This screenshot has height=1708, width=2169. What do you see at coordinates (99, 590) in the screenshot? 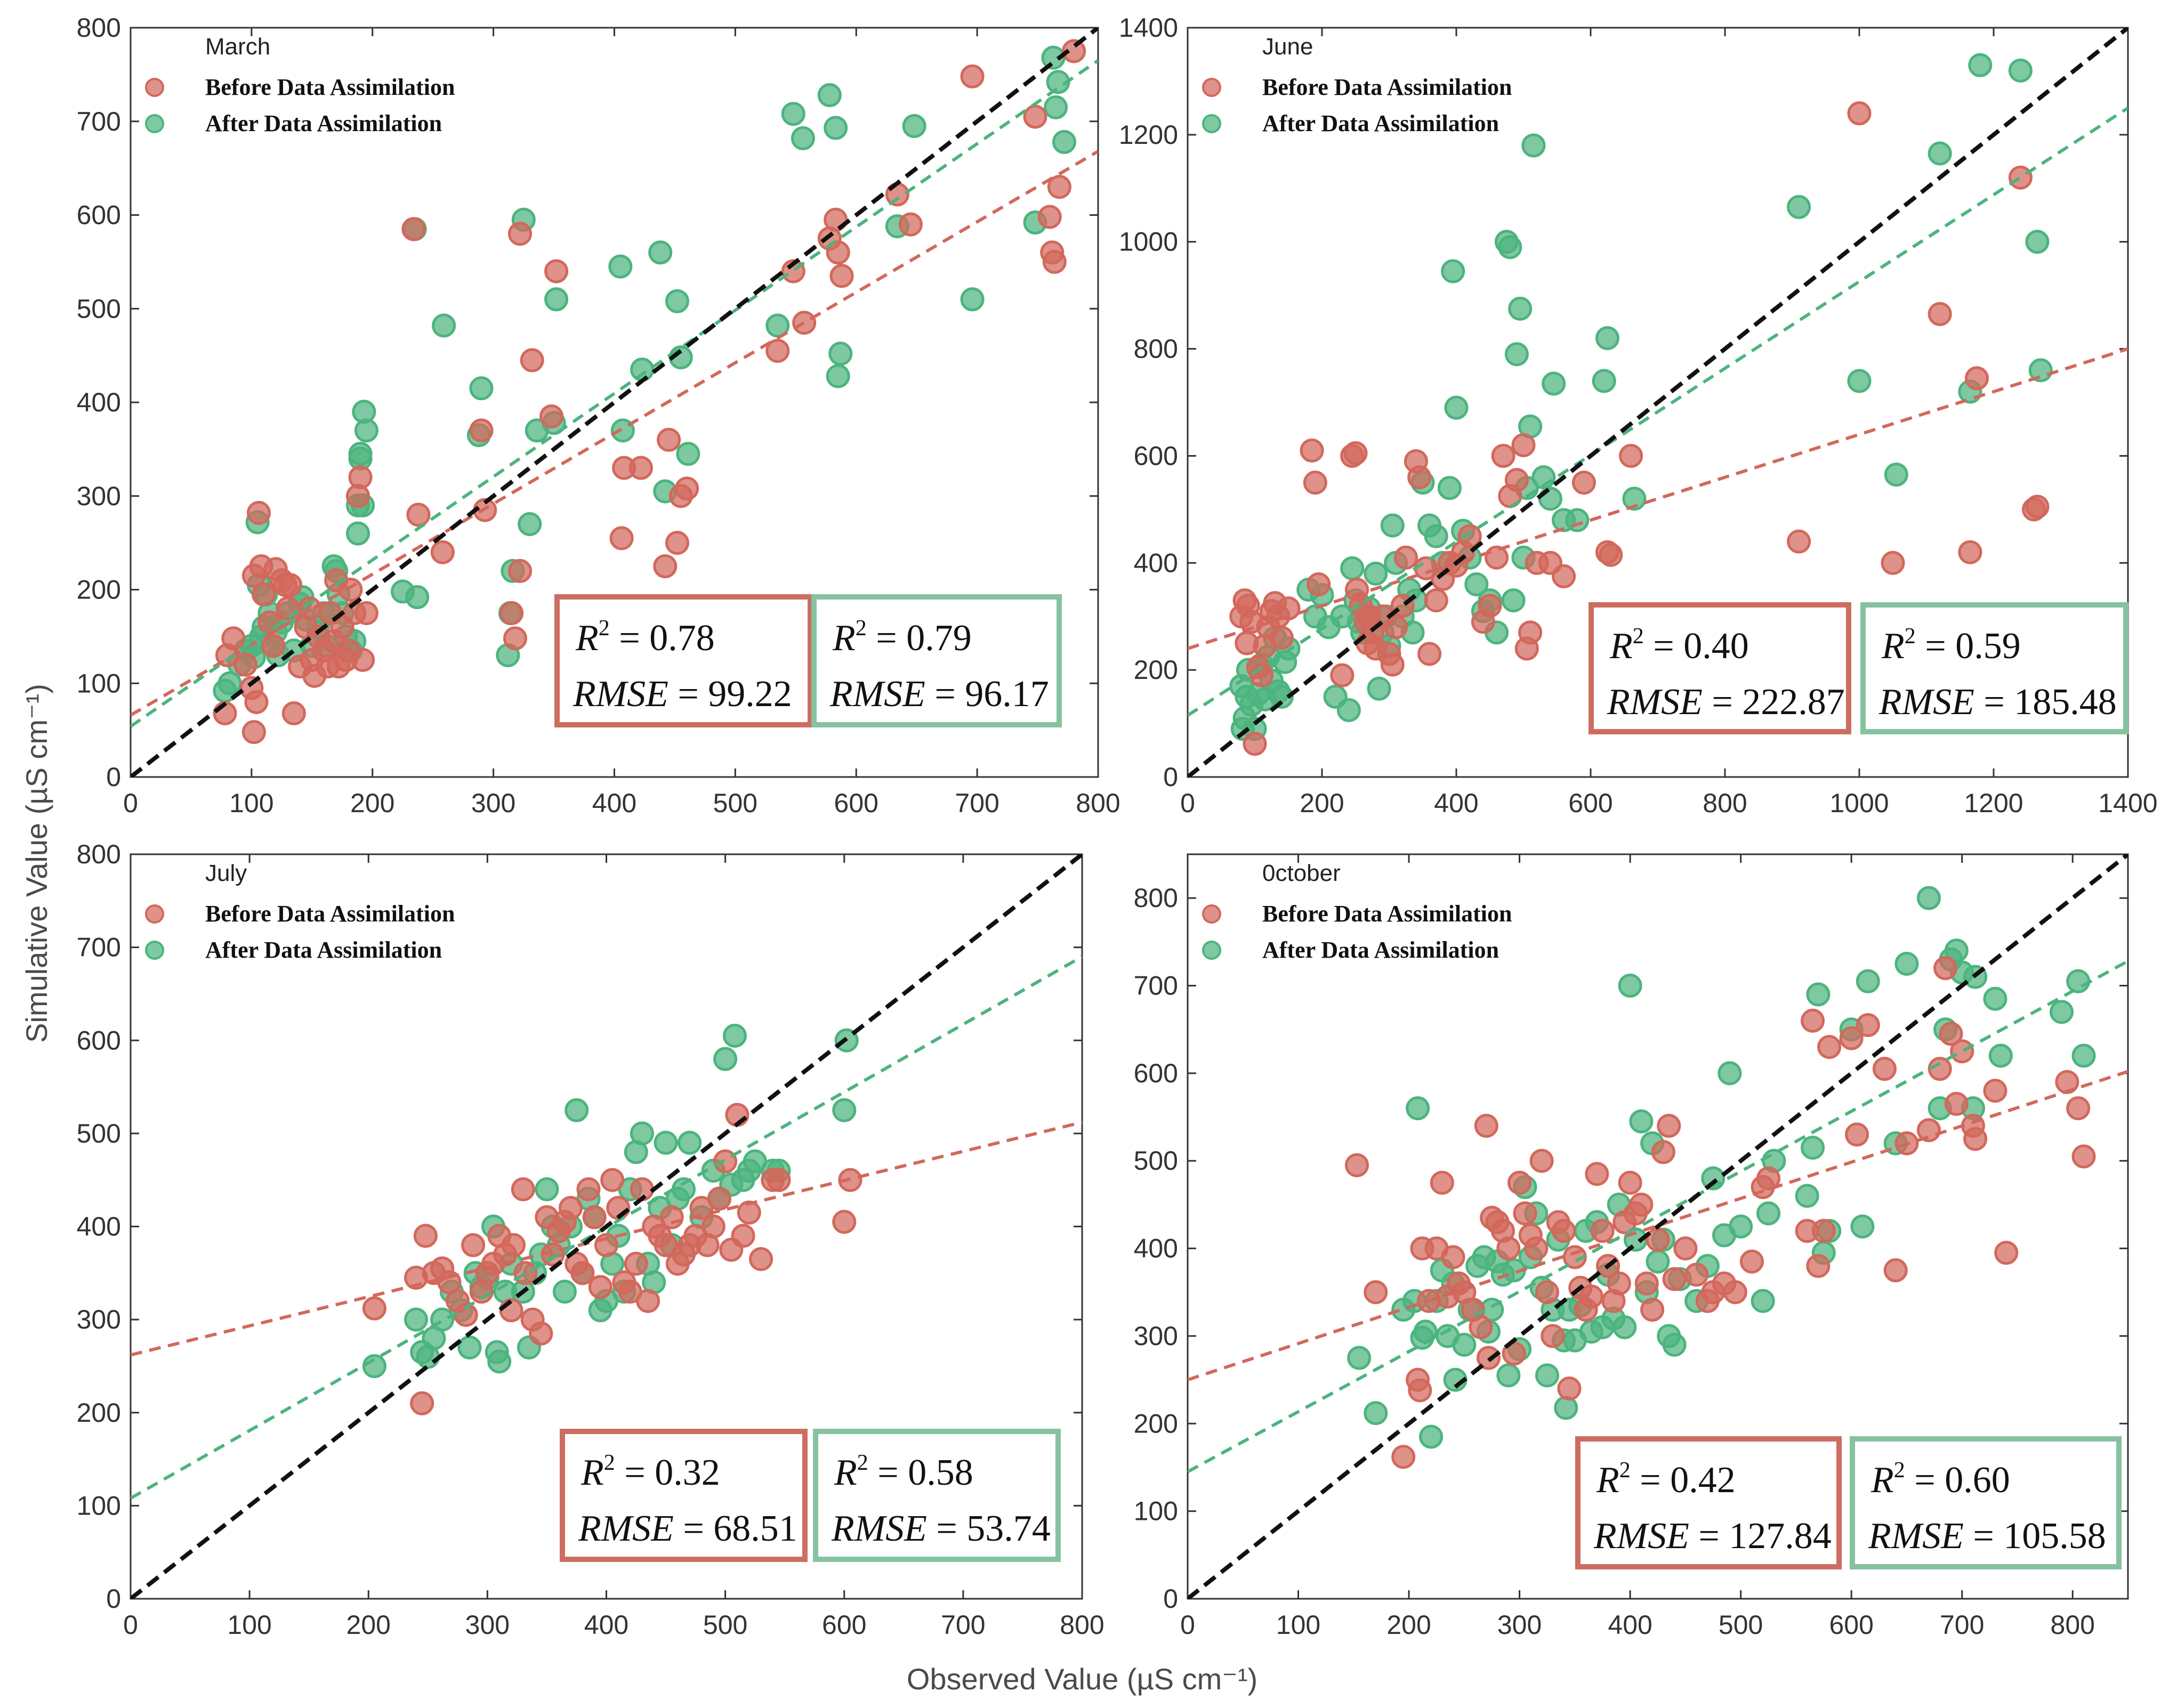
I see `y-tick-label: 200` at bounding box center [99, 590].